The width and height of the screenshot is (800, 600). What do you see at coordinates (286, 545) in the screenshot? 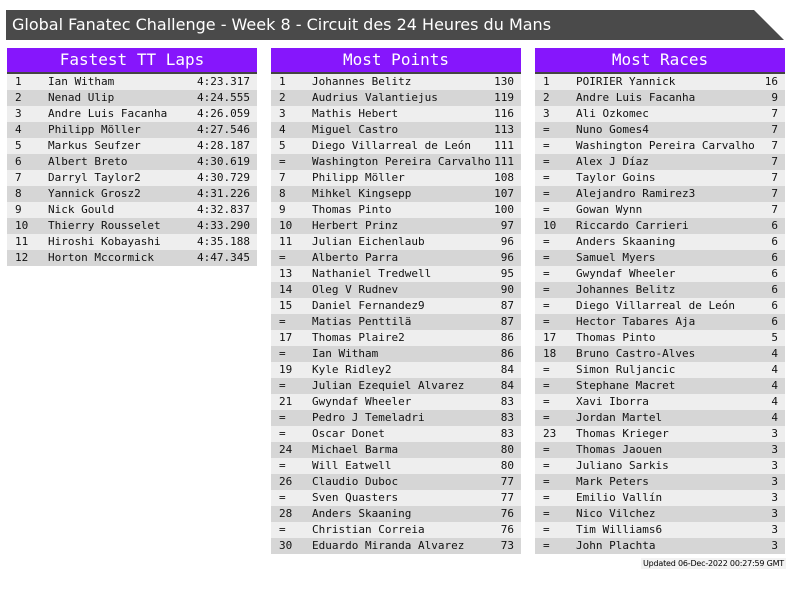
I see `rank-cell: 30` at bounding box center [286, 545].